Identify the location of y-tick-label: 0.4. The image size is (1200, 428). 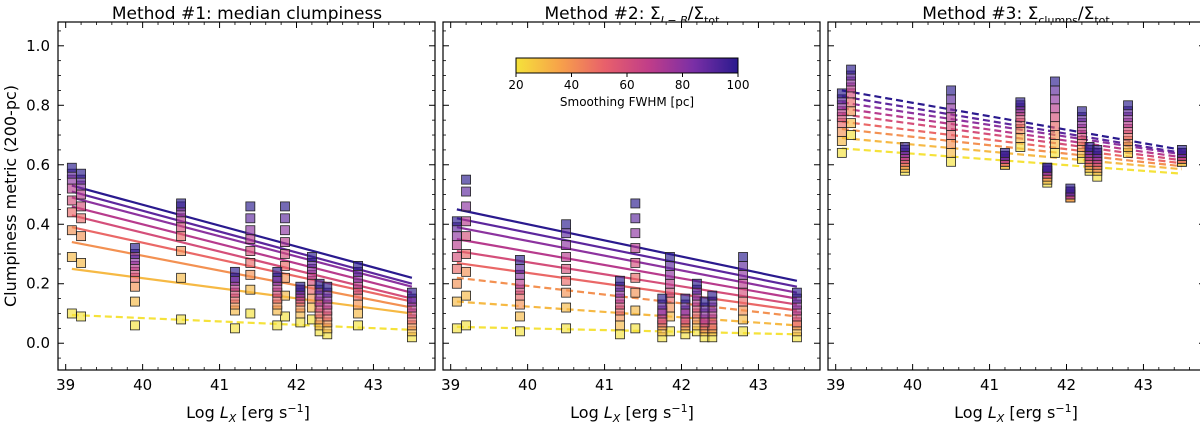
(38, 224).